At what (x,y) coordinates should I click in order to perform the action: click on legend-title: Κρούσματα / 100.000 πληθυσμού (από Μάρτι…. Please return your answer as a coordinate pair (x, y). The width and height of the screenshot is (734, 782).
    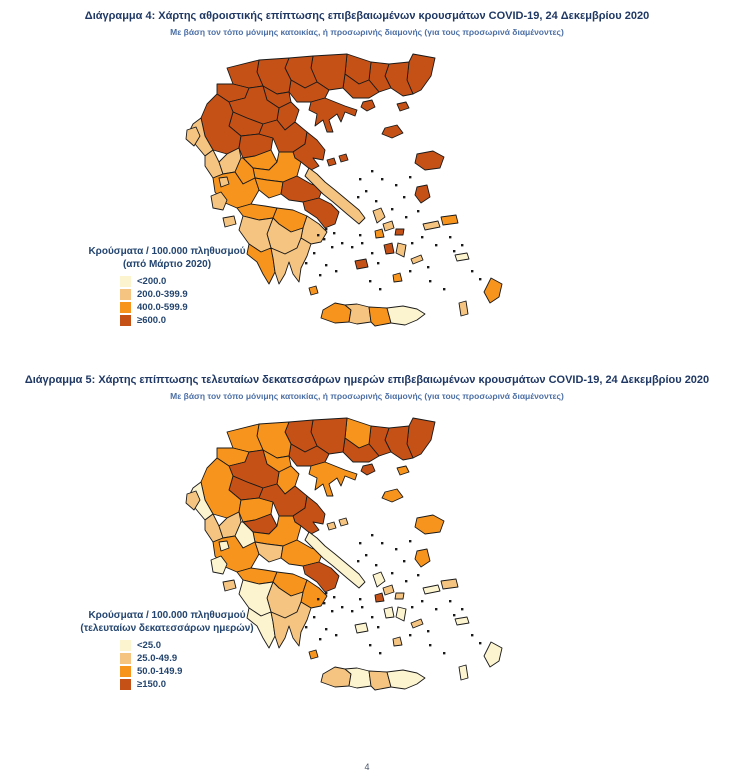
    Looking at the image, I should click on (167, 258).